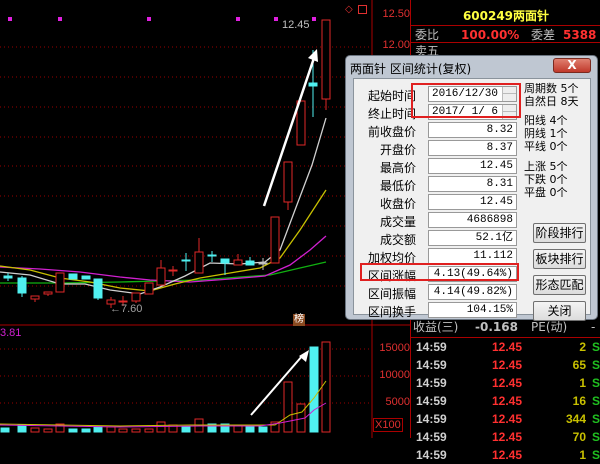  Describe the element at coordinates (579, 401) in the screenshot. I see `trade-volume: 16` at that location.